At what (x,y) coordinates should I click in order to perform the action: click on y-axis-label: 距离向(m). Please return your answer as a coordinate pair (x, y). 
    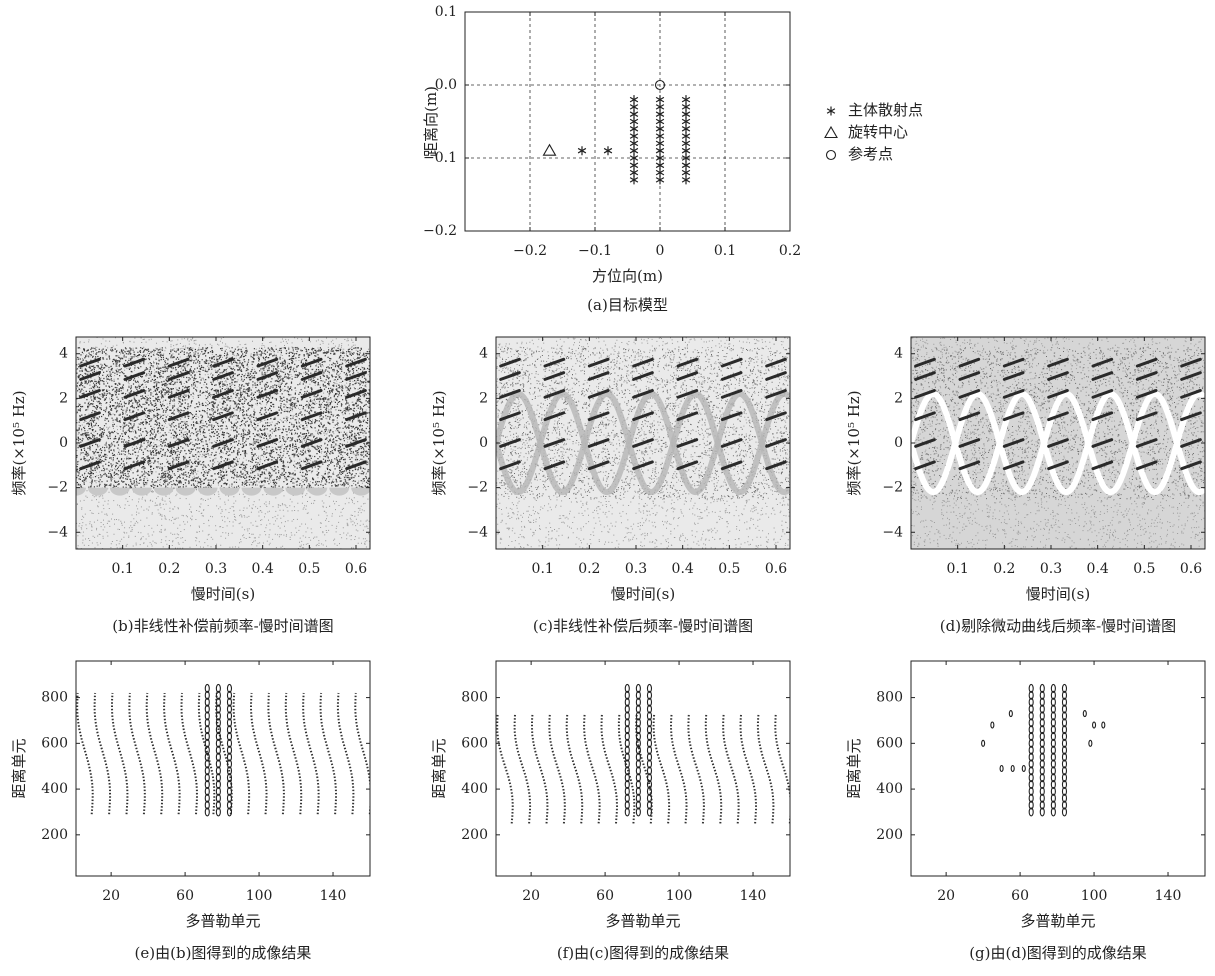
    Looking at the image, I should click on (431, 121).